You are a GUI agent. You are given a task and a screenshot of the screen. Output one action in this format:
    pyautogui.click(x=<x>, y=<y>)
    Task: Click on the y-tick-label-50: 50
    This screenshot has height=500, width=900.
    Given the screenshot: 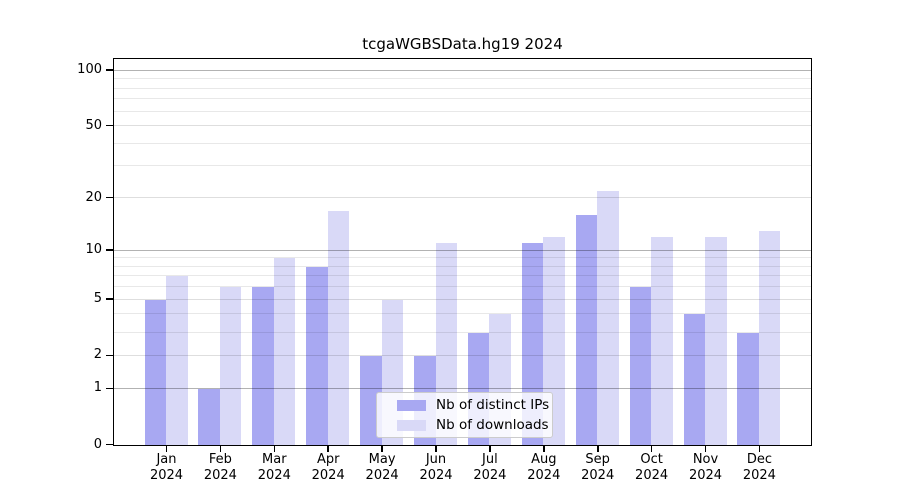 What is the action you would take?
    pyautogui.click(x=93, y=125)
    